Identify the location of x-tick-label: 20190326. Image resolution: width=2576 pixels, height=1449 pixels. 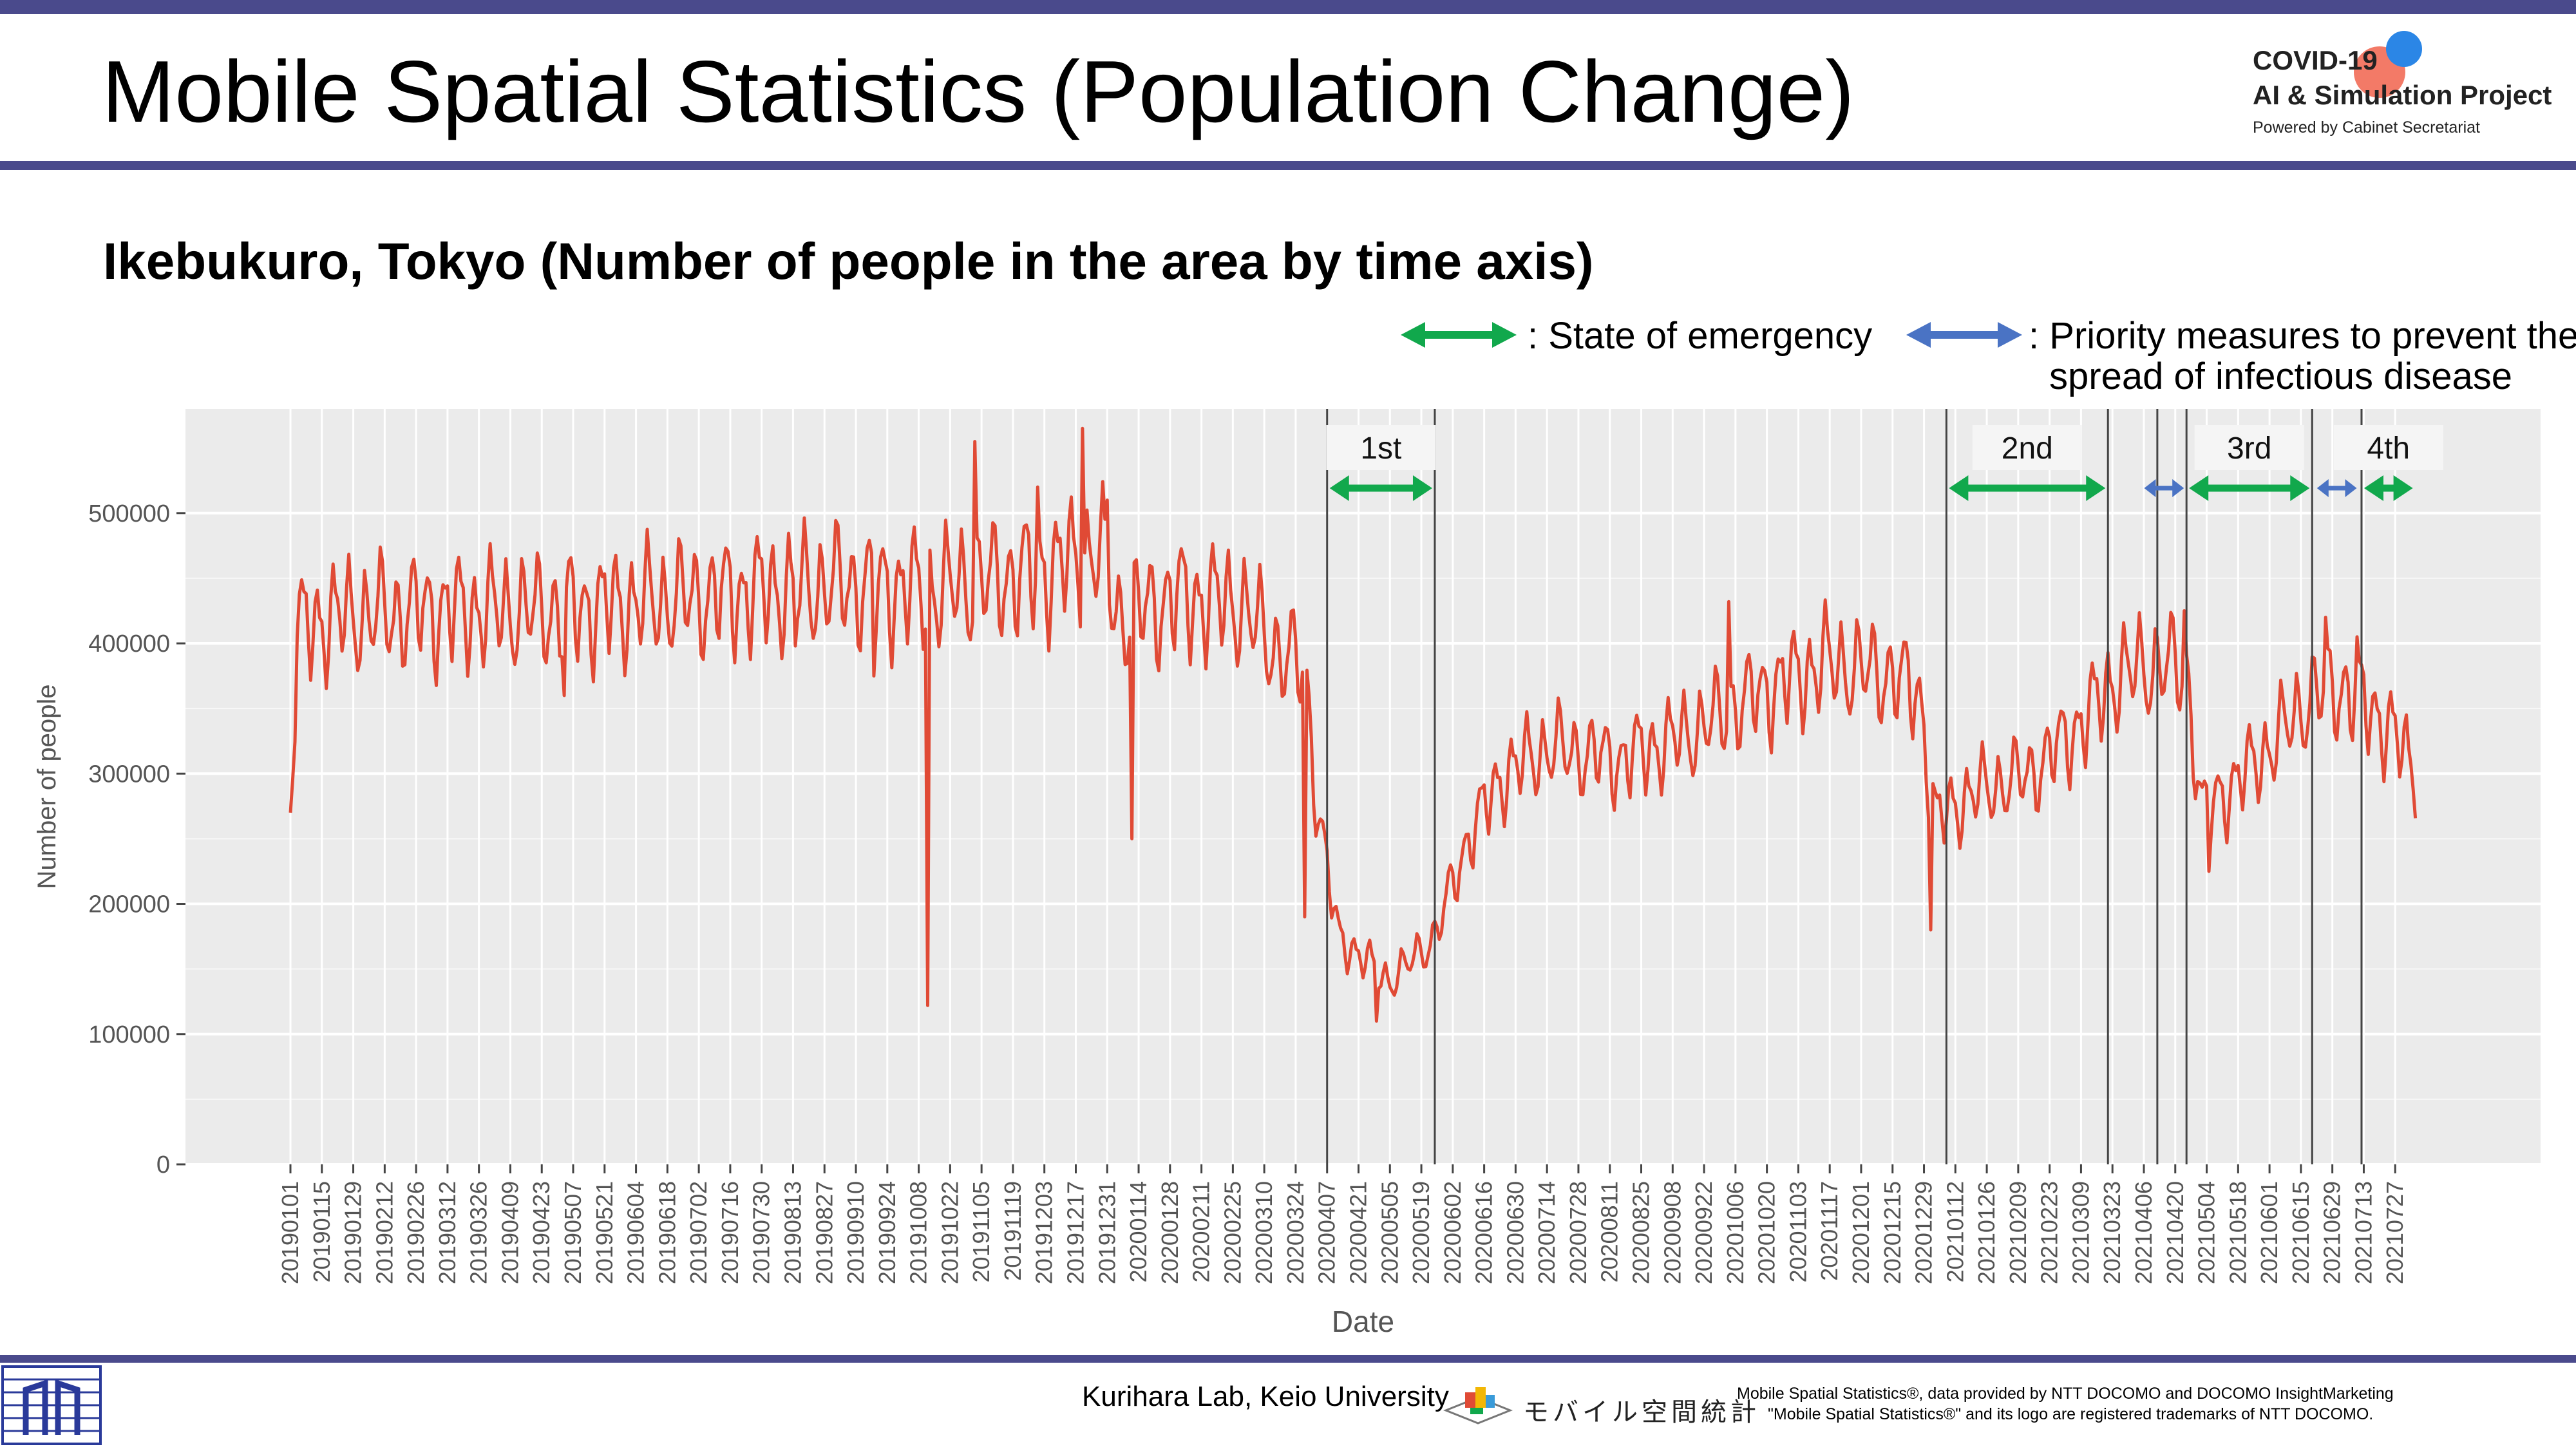
(479, 1232).